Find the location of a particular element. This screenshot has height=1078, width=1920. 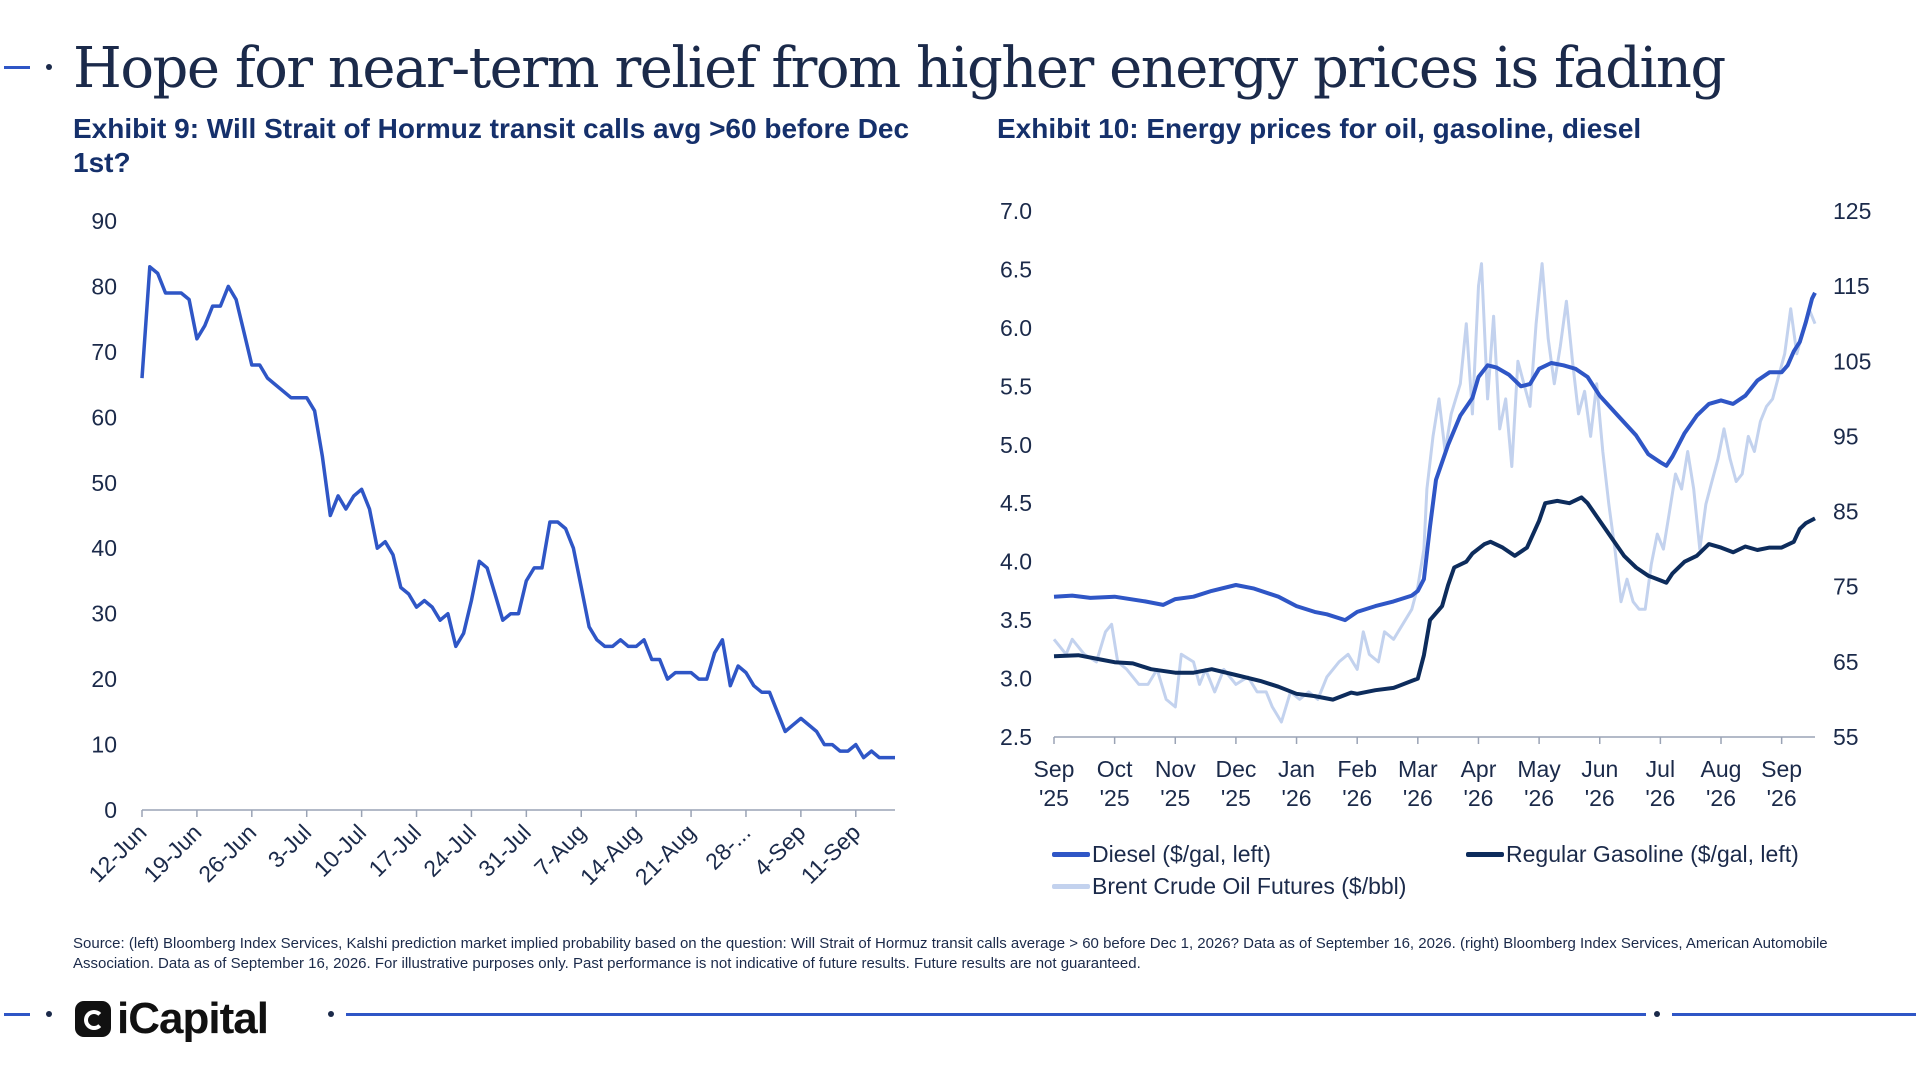

legend-item-brent: Brent Crude Oil Futures ($/bbl) is located at coordinates (1229, 886).